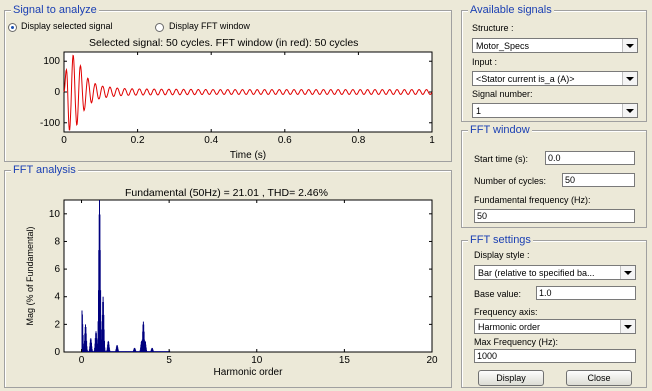  I want to click on display-signal-label: Display selected signal, so click(67, 26).